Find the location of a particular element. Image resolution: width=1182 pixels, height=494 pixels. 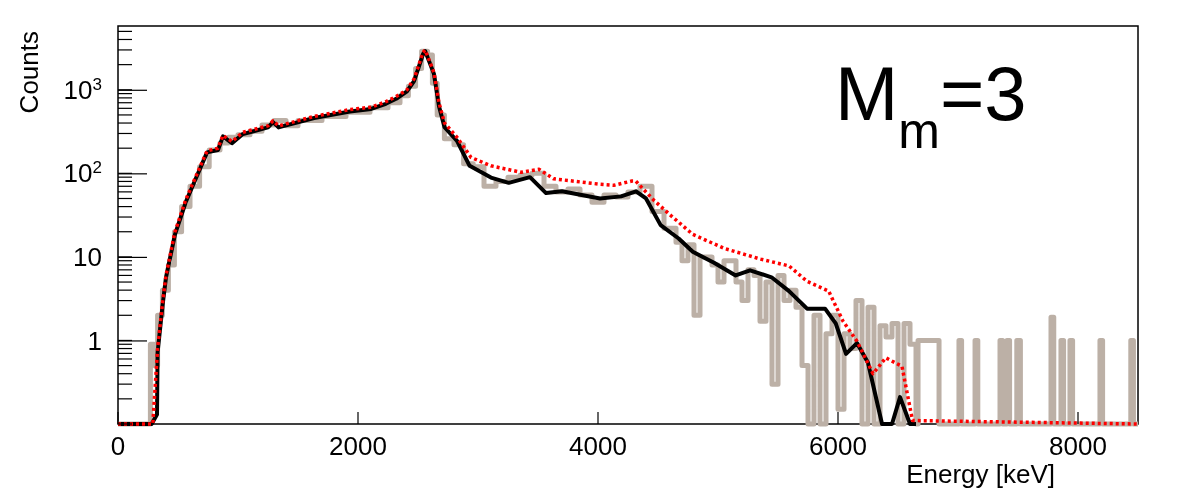

x-tick-label: 2000 is located at coordinates (358, 446).